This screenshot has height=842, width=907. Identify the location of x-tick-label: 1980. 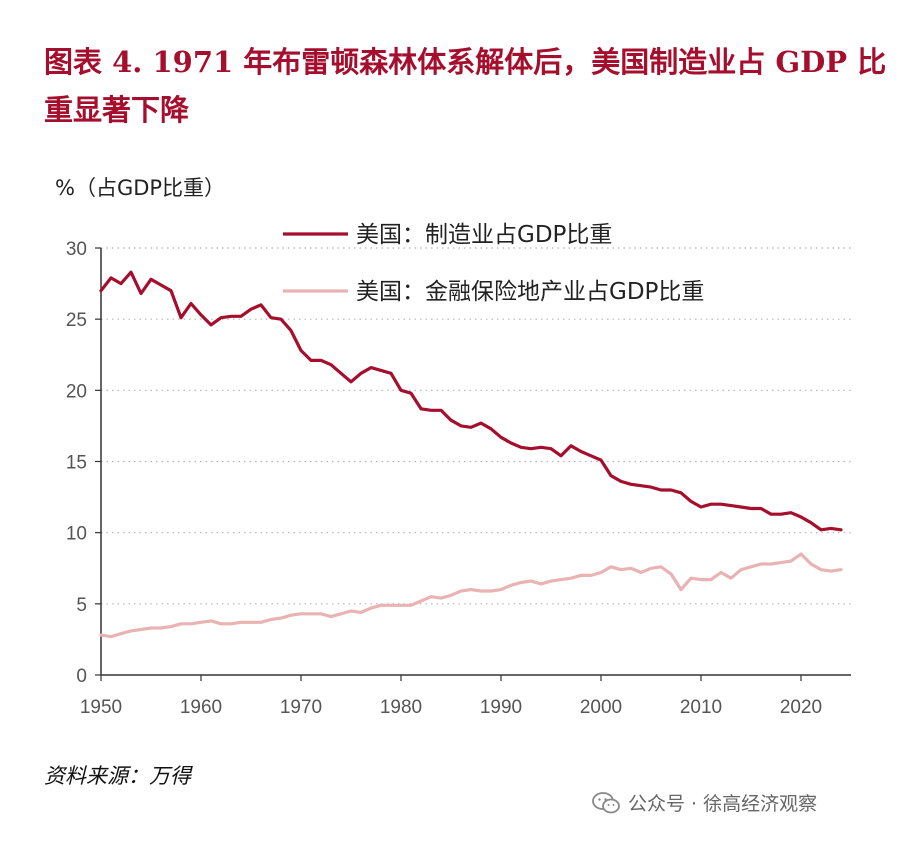
(401, 707).